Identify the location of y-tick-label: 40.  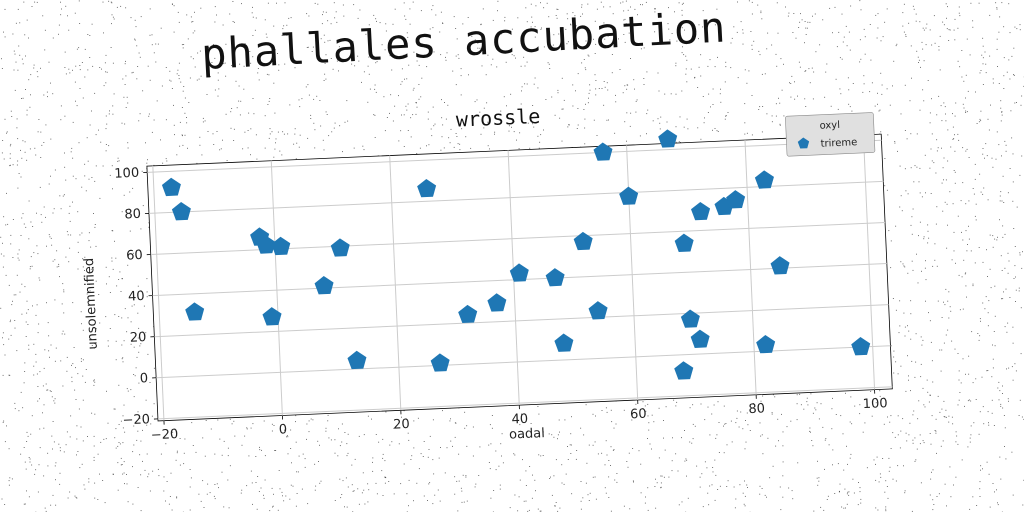
(136, 297).